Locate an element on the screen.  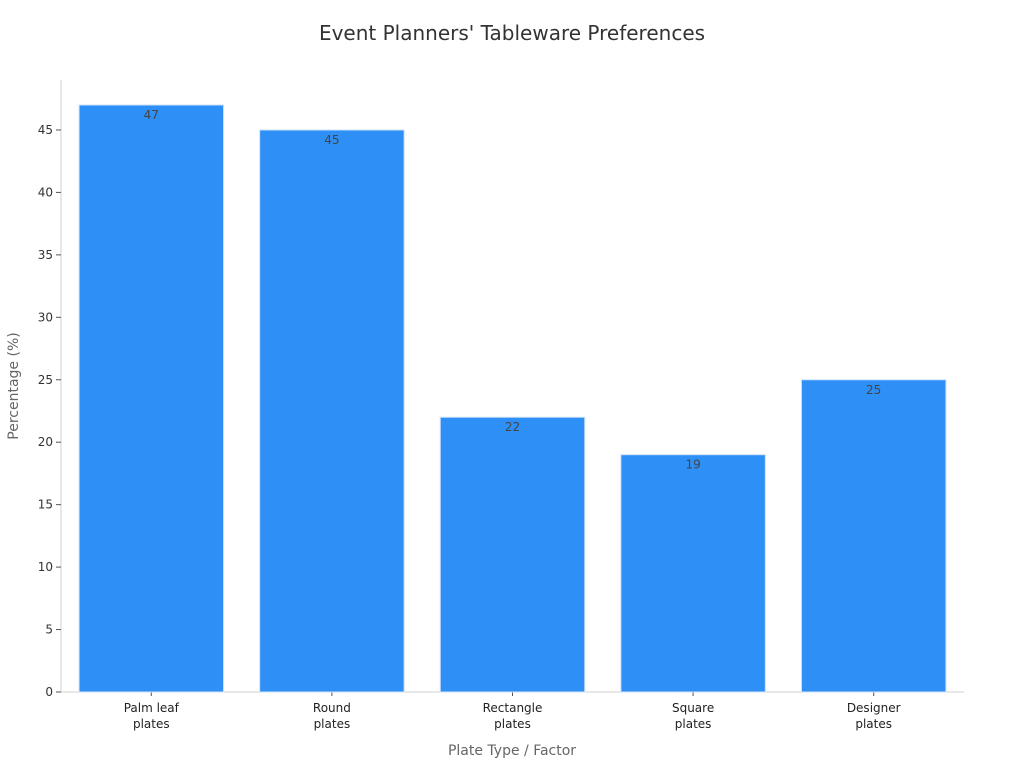
y-tick-label: 40 is located at coordinates (45, 192).